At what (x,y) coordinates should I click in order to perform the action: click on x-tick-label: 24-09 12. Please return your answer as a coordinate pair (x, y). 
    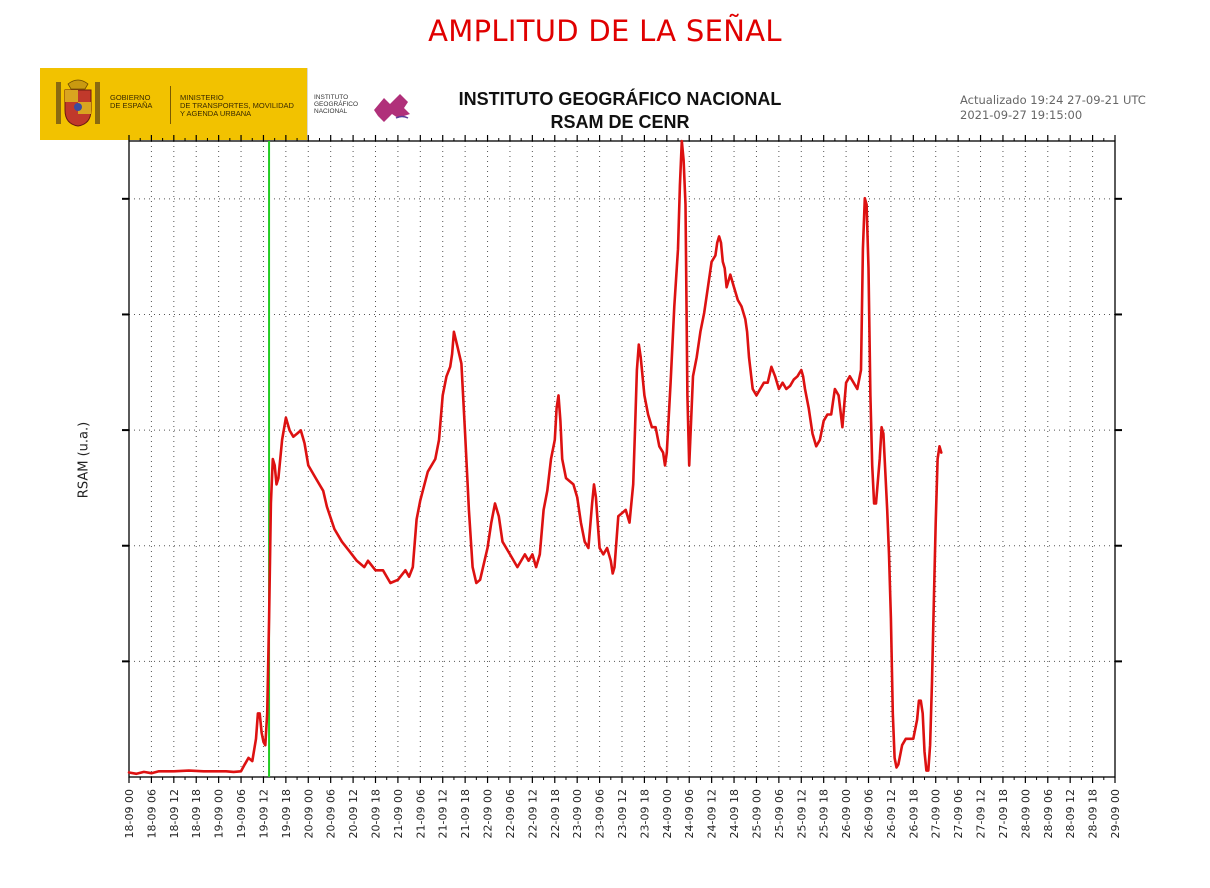
    Looking at the image, I should click on (712, 813).